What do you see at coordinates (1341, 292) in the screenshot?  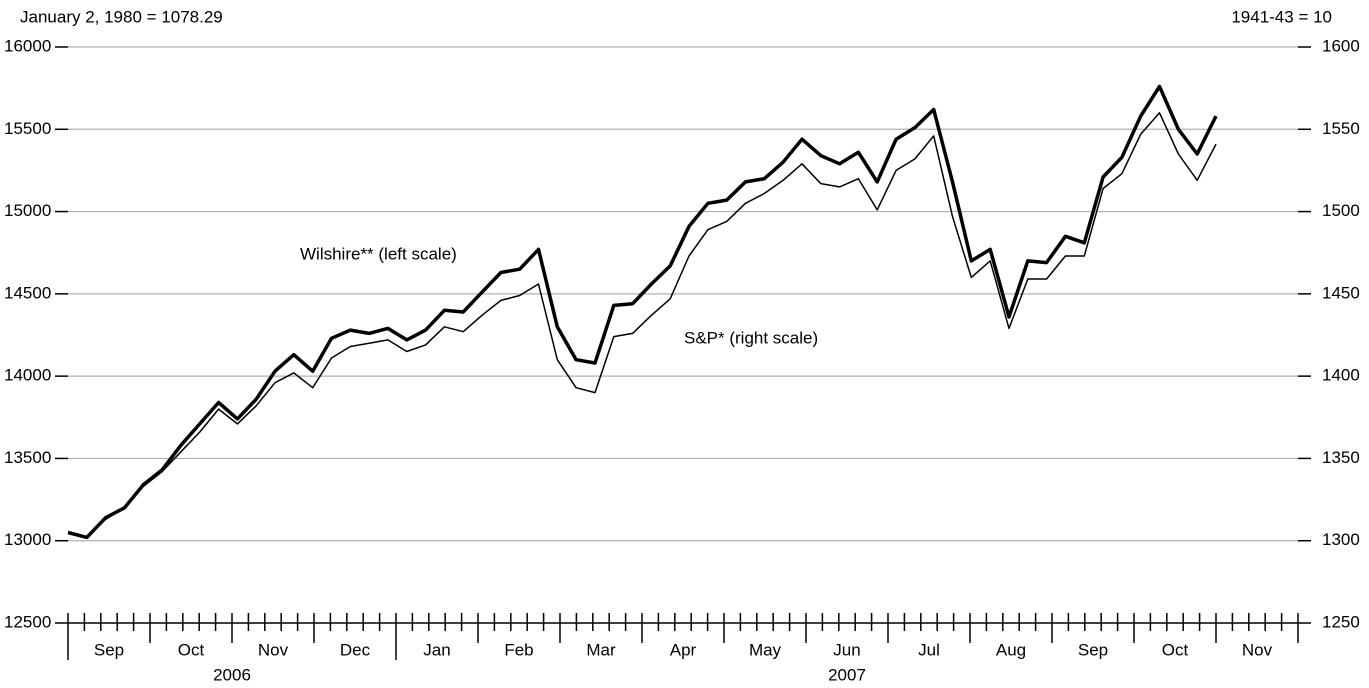 I see `y2-tick-label: 1450` at bounding box center [1341, 292].